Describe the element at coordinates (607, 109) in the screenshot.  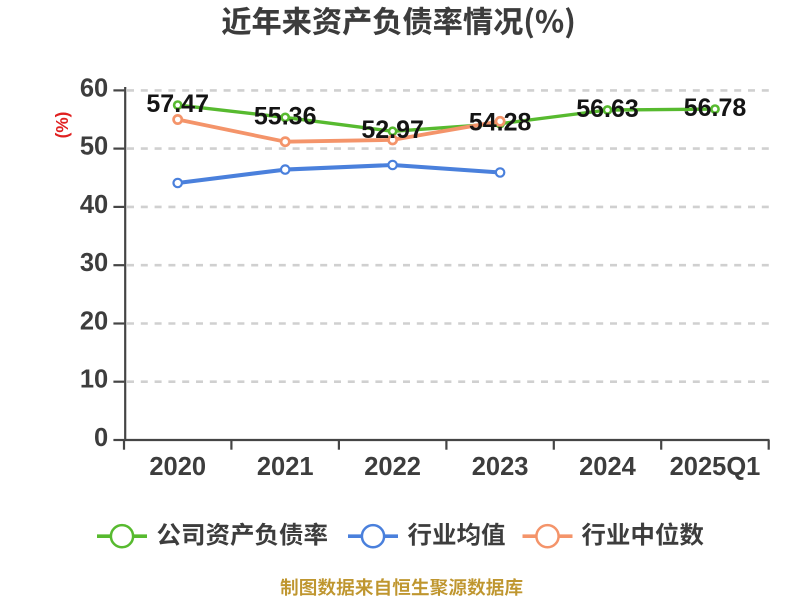
I see `svg-text: 56.63` at that location.